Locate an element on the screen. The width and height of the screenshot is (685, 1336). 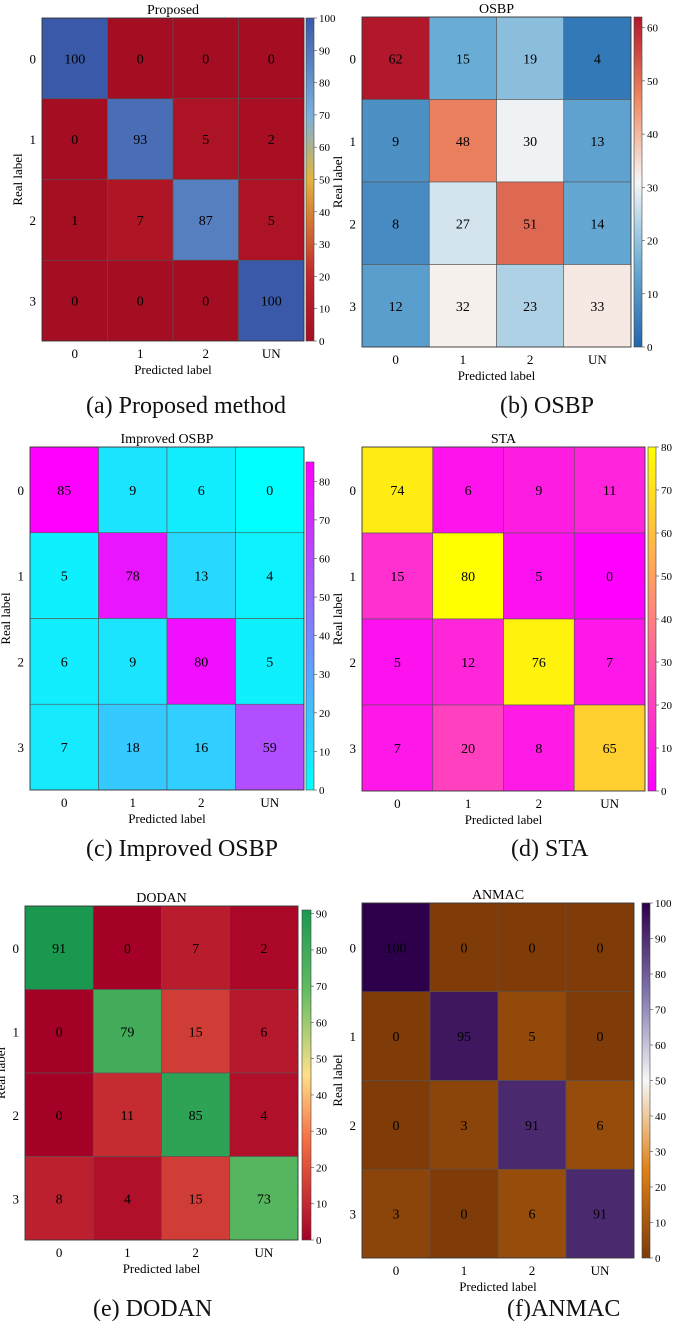
cell-value-label: 80 is located at coordinates (201, 662).